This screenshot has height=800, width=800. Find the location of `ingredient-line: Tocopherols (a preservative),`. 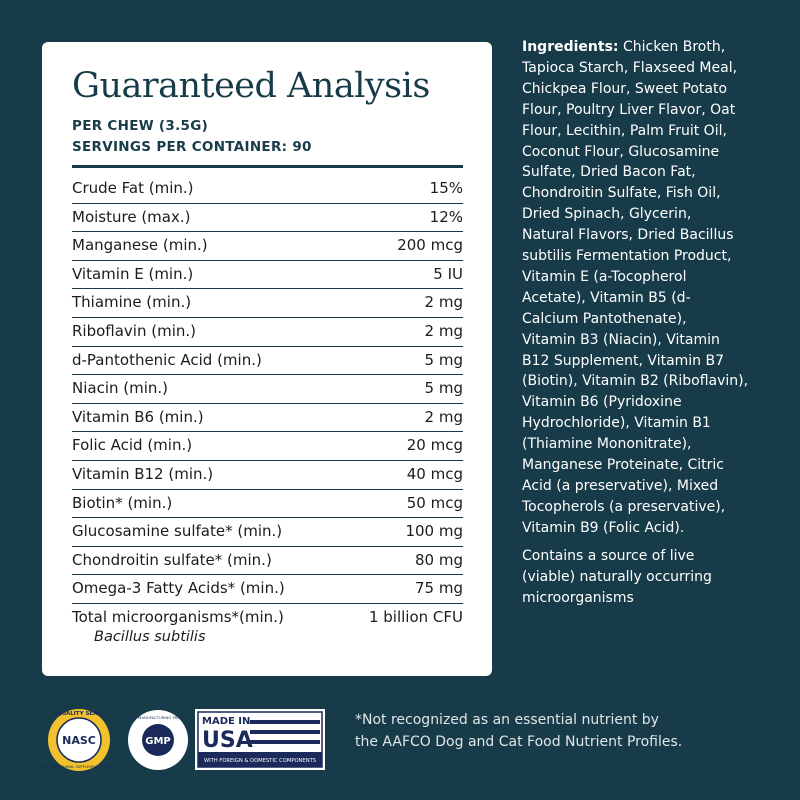

ingredient-line: Tocopherols (a preservative), is located at coordinates (624, 506).